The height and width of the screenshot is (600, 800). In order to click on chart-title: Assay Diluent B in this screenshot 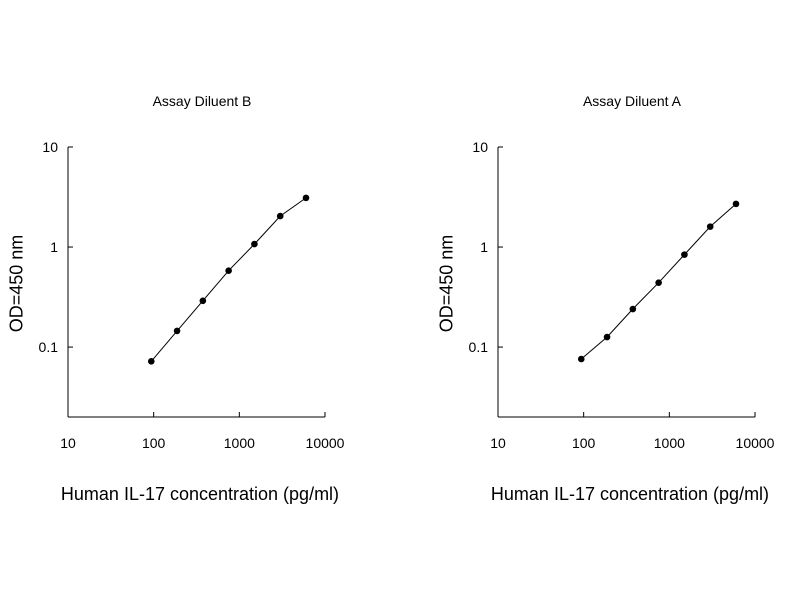, I will do `click(202, 101)`.